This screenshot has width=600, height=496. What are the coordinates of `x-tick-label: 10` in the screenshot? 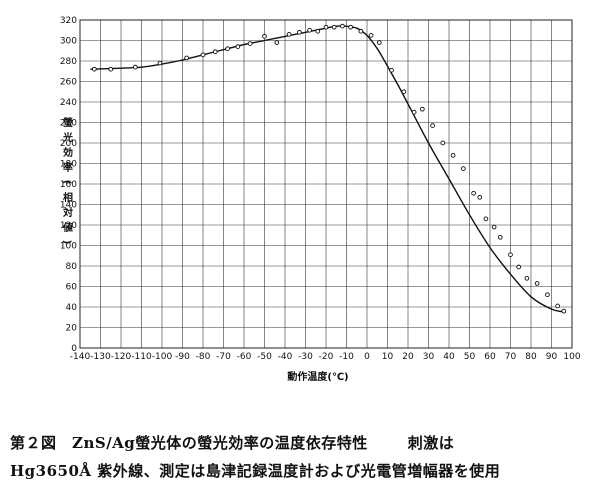 It's located at (388, 357).